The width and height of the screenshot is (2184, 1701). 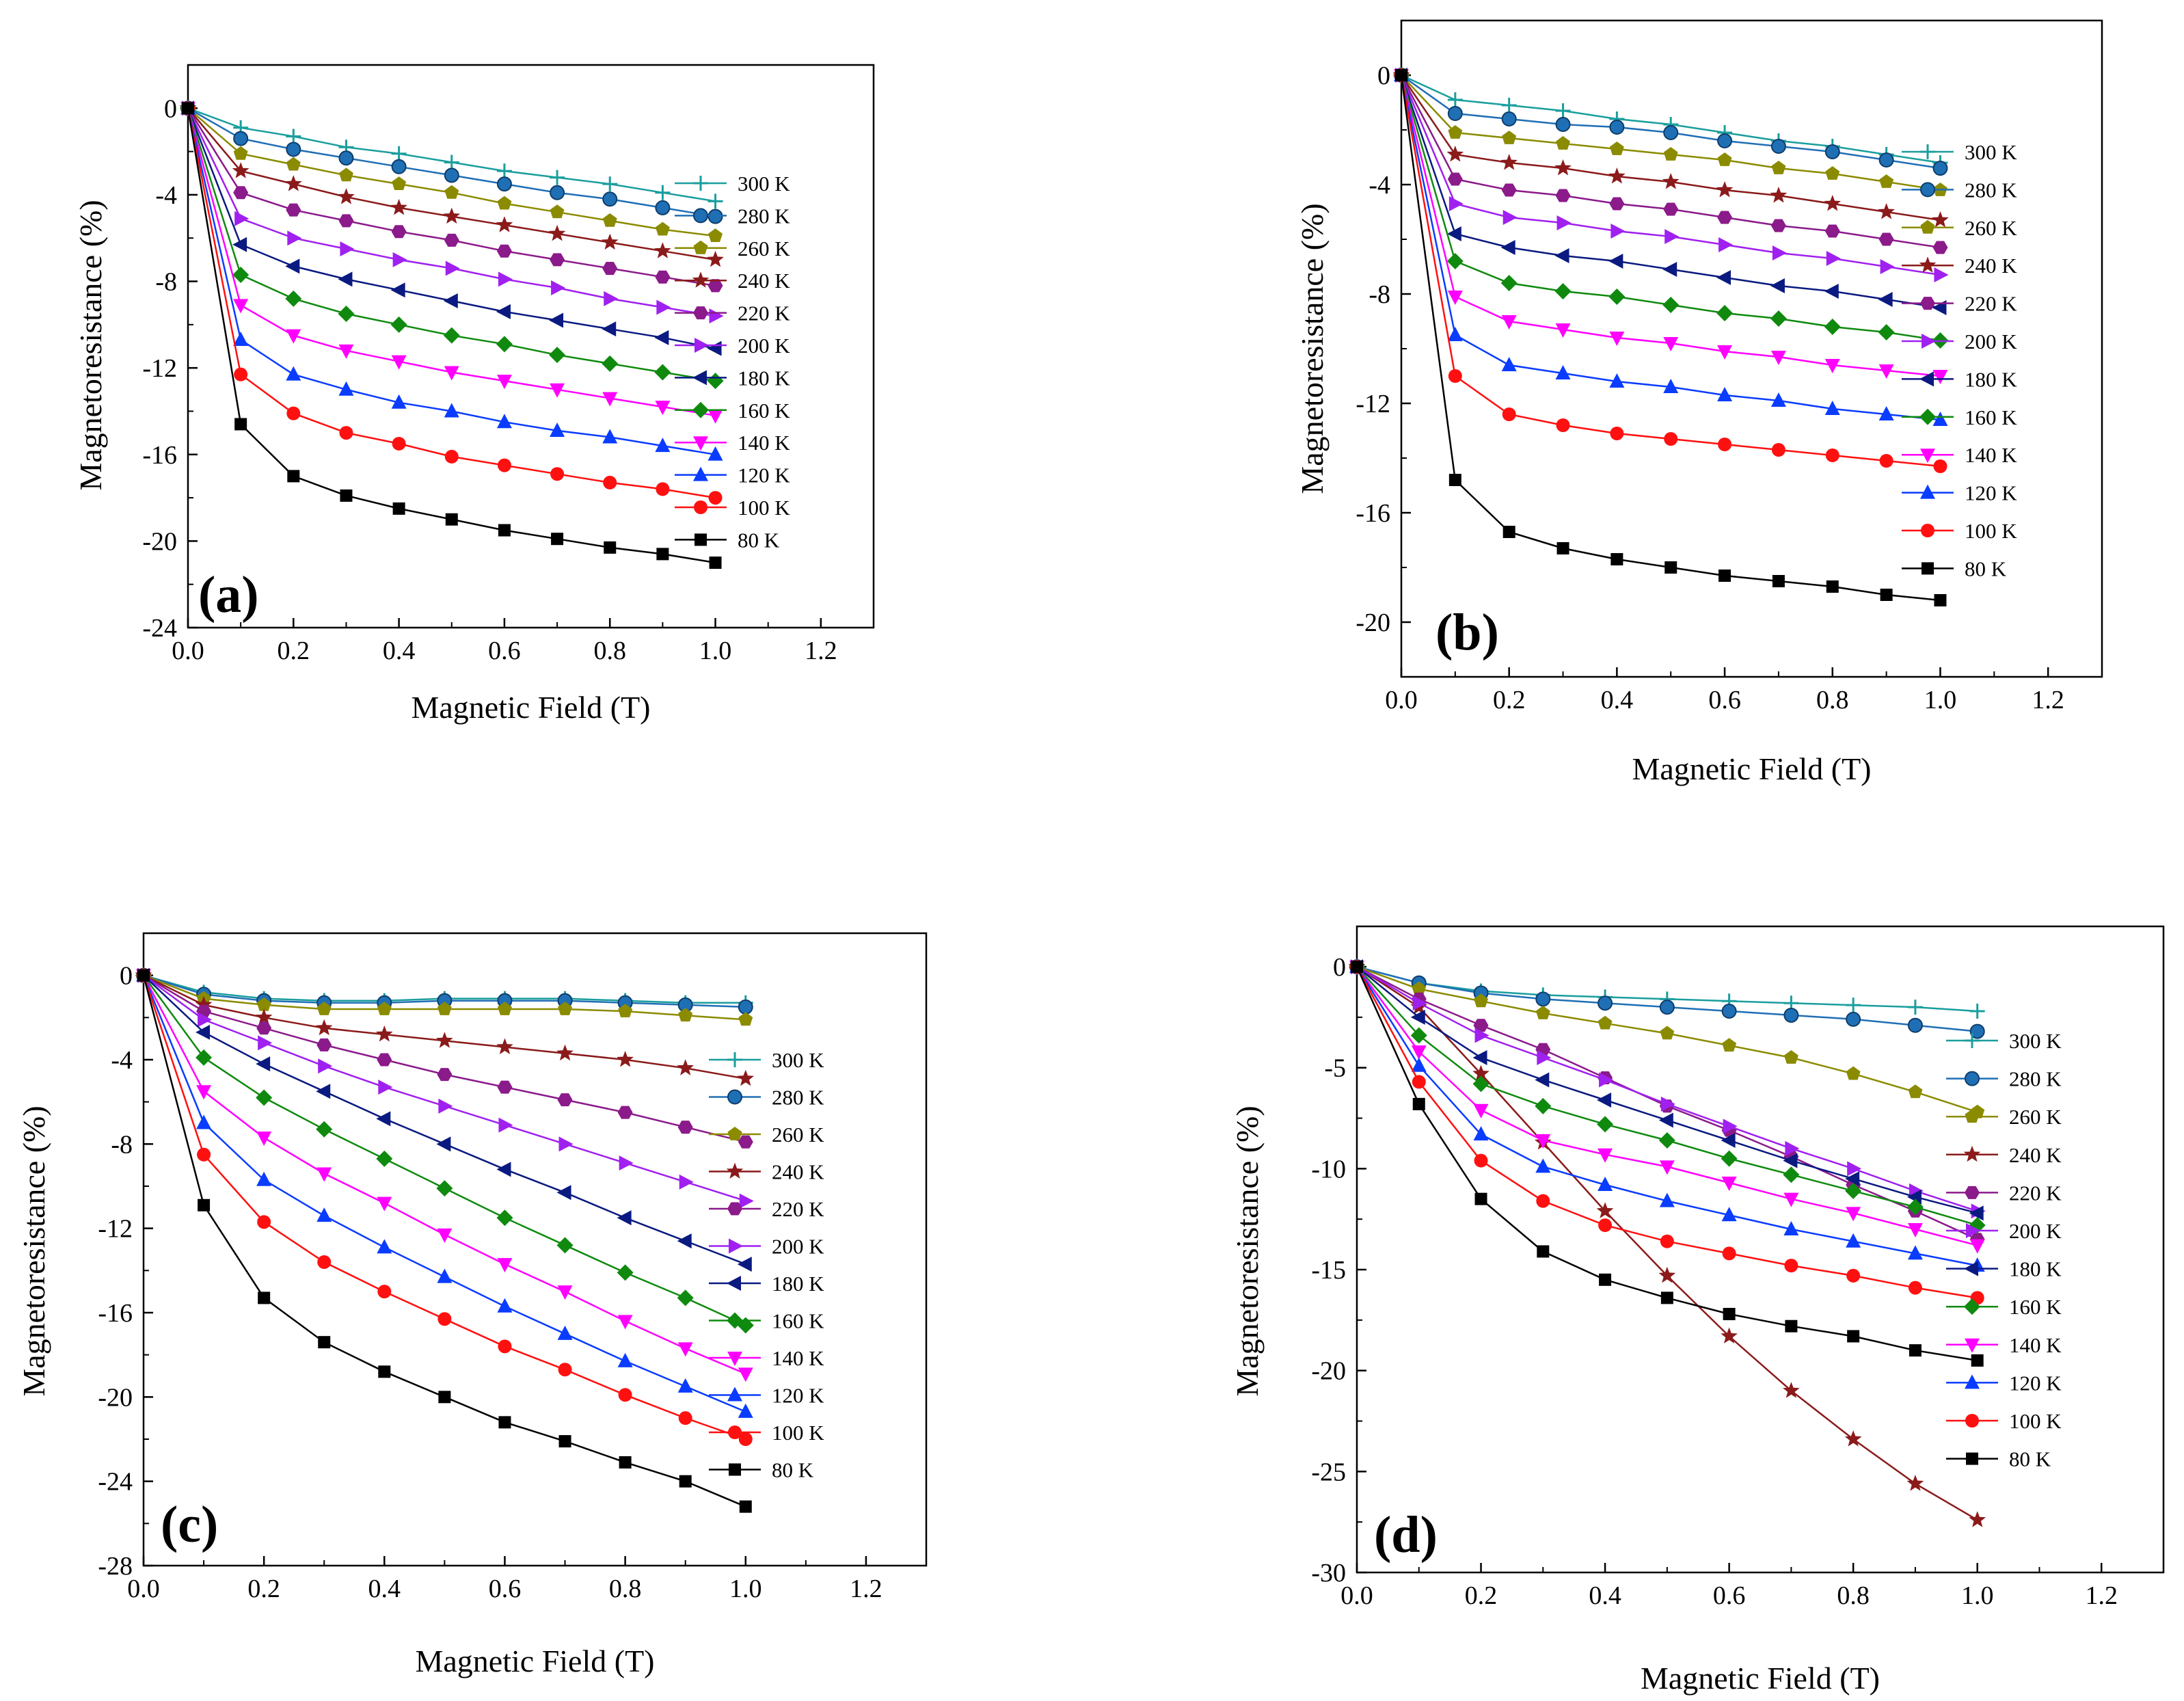 I want to click on panel-c-series-140K, so click(x=444, y=1176).